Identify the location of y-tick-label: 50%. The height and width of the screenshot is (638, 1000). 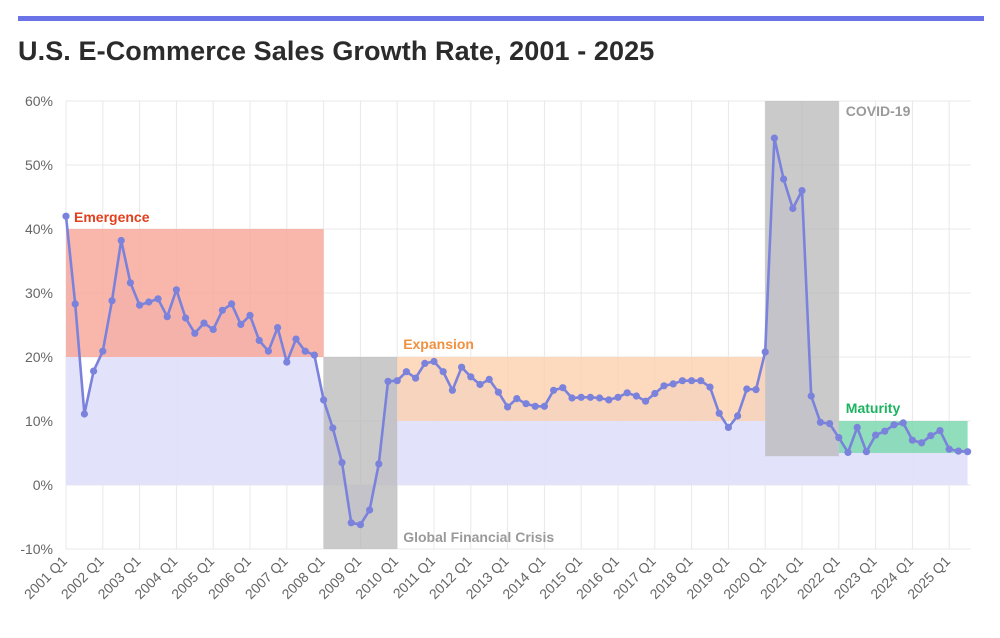
(39, 165).